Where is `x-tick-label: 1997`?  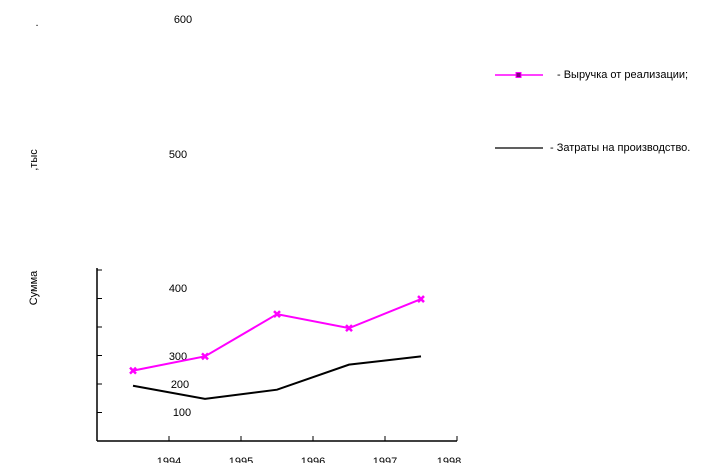
x-tick-label: 1997 is located at coordinates (385, 459).